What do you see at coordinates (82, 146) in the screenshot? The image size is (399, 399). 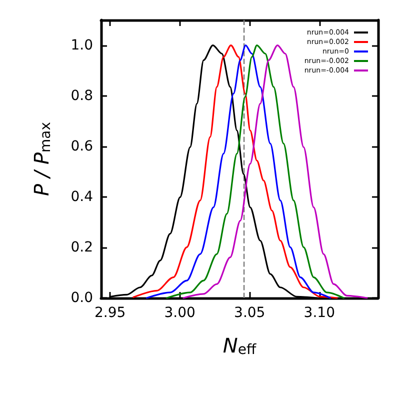 I see `y-tick-label: 0.6` at bounding box center [82, 146].